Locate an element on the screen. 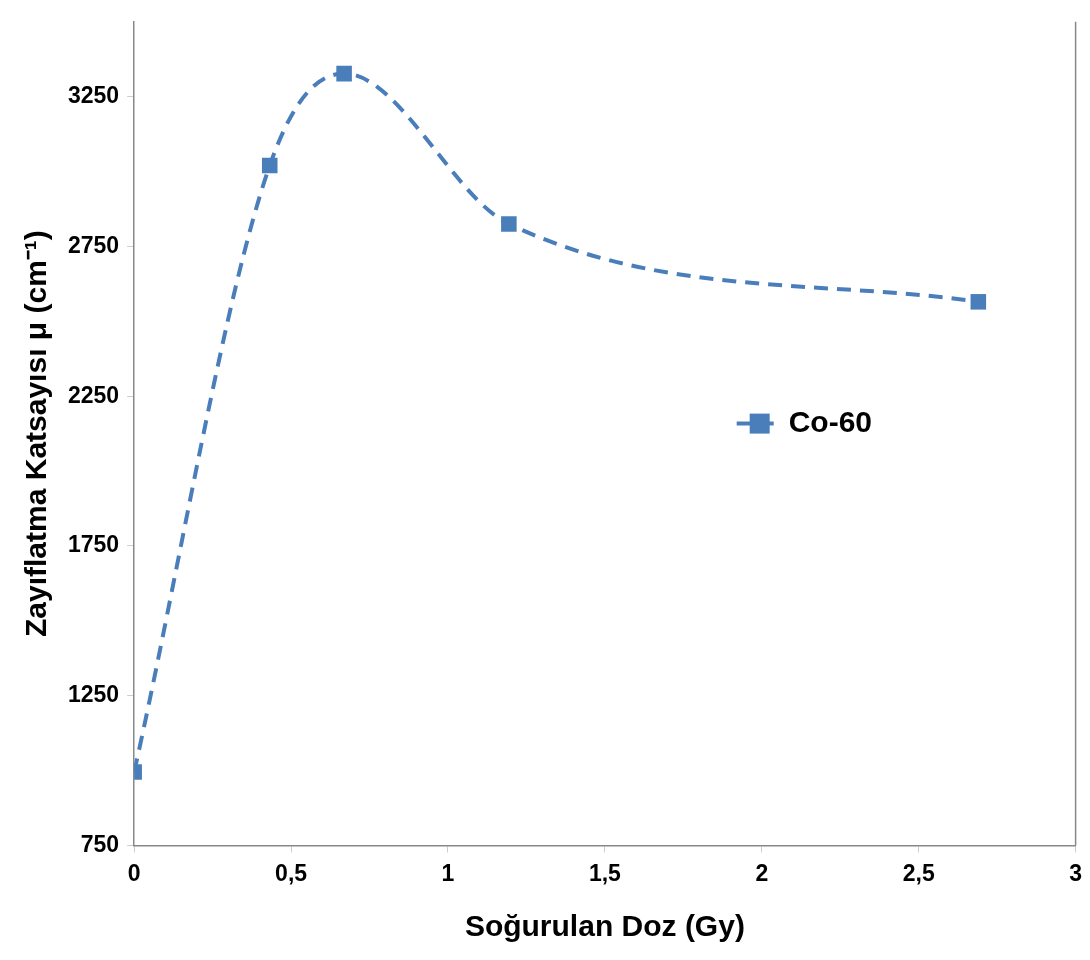 The height and width of the screenshot is (960, 1090). y-tick-label: 3250 is located at coordinates (93, 95).